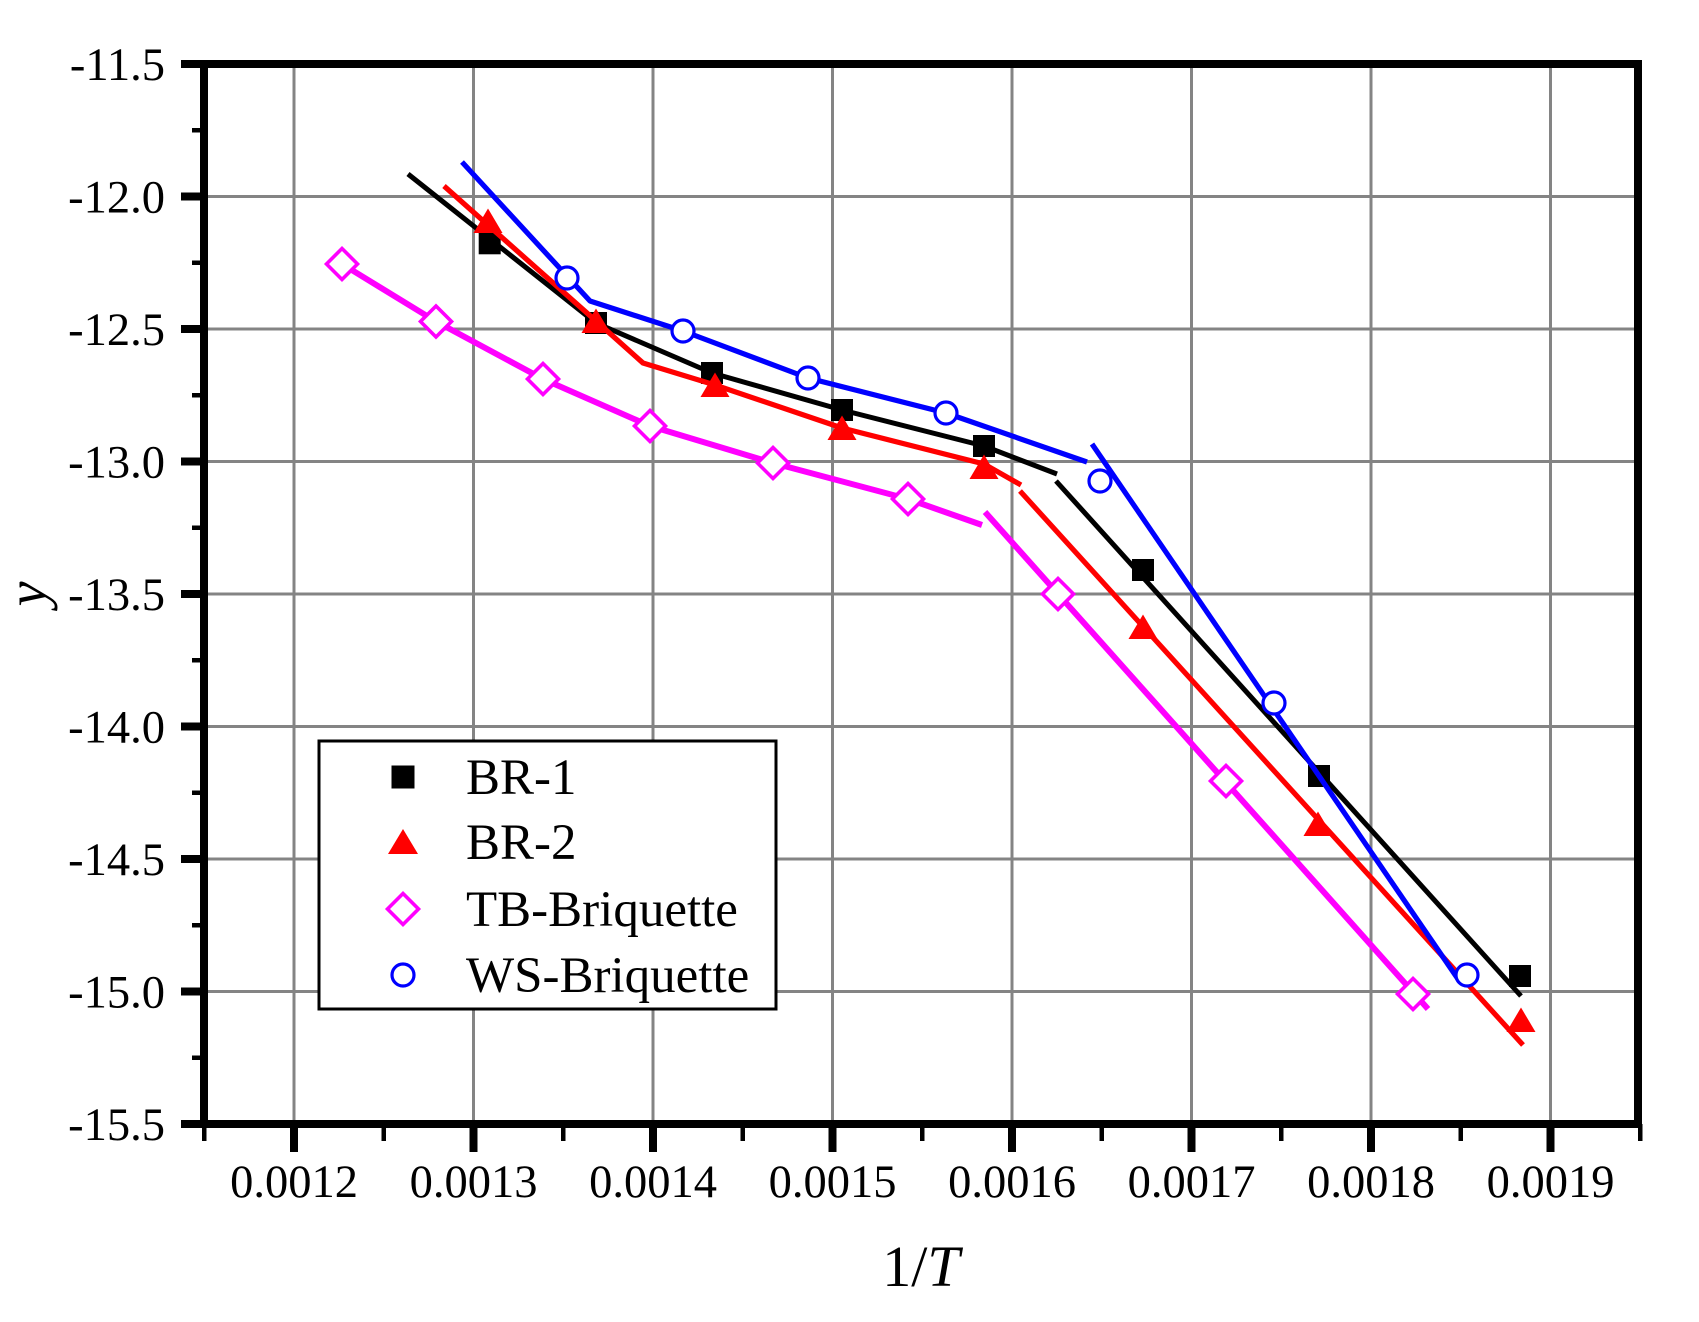 The height and width of the screenshot is (1322, 1699). What do you see at coordinates (653, 1182) in the screenshot?
I see `svg-text: 0.0014` at bounding box center [653, 1182].